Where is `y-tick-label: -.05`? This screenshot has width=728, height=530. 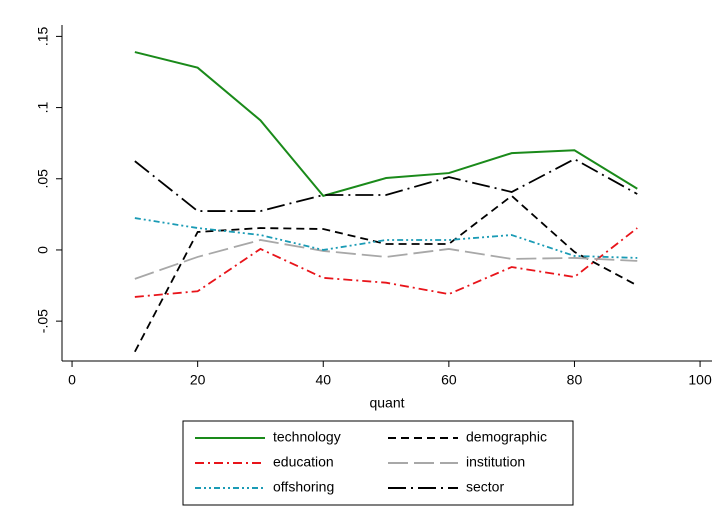 y-tick-label: -.05 is located at coordinates (43, 321).